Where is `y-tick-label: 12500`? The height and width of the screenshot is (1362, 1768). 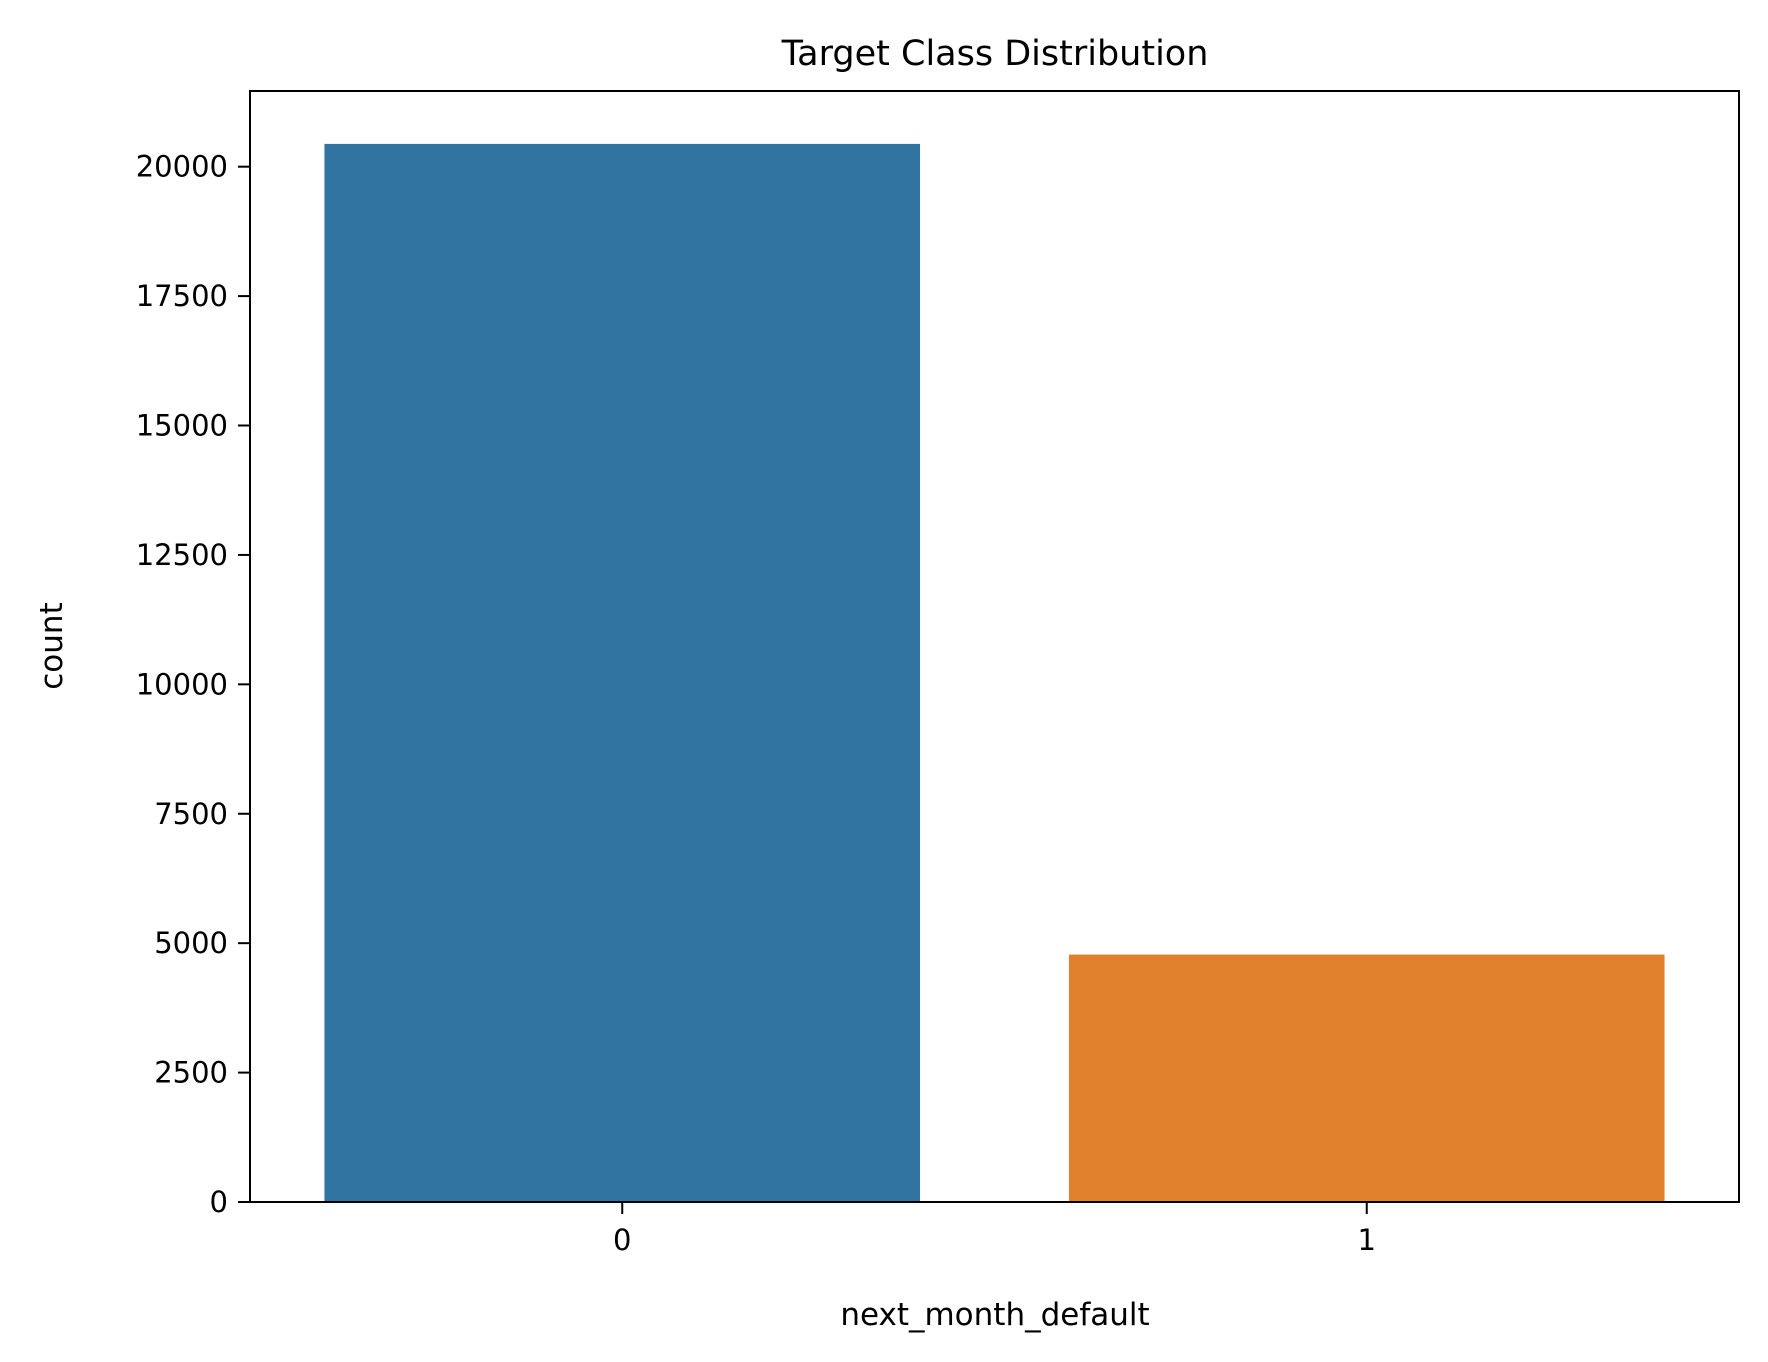
y-tick-label: 12500 is located at coordinates (182, 555).